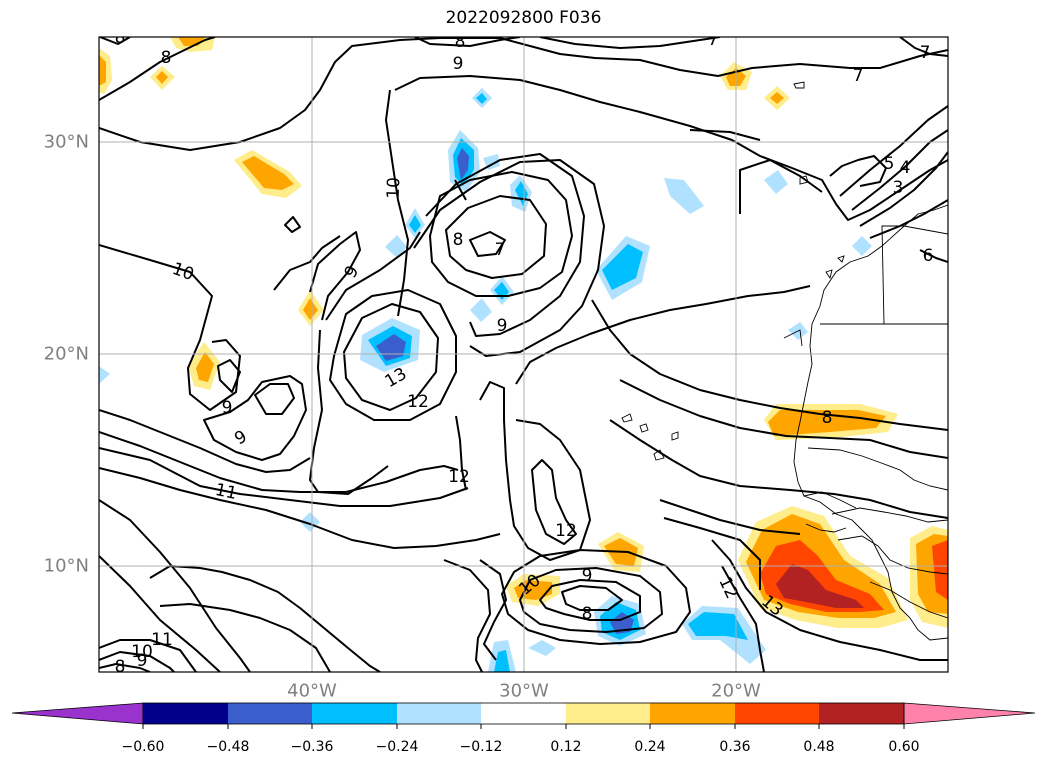 The image size is (1047, 765). Describe the element at coordinates (66, 142) in the screenshot. I see `lat-label-30n: 30°N` at that location.